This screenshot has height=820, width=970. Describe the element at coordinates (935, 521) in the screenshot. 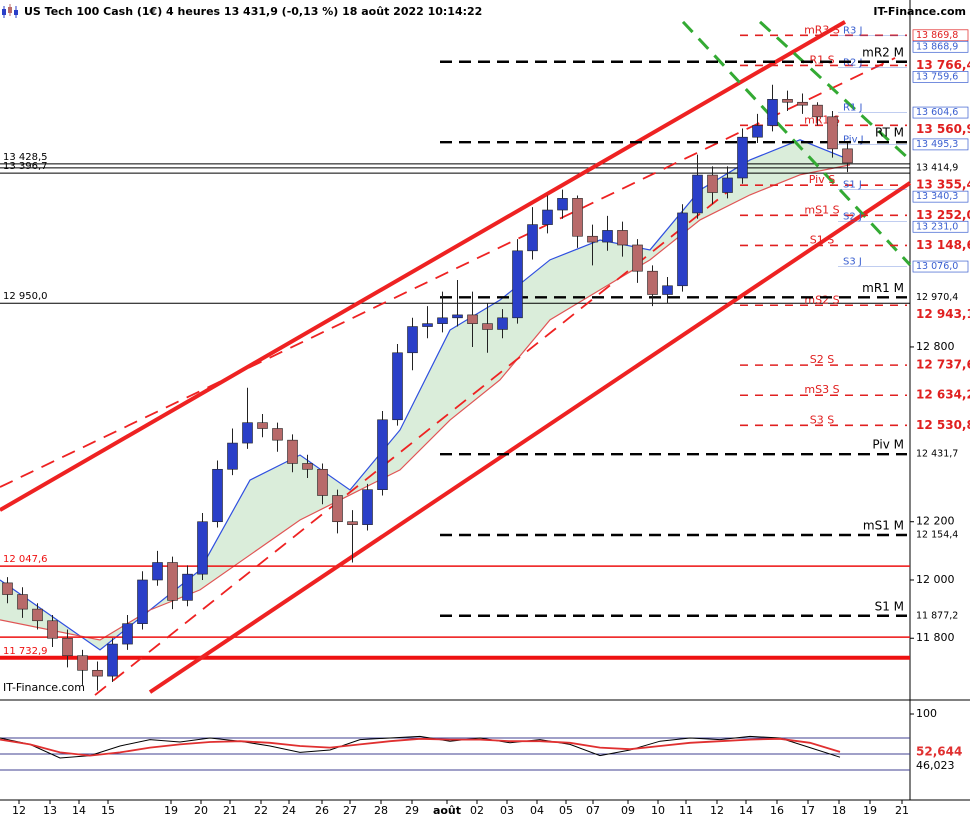

I see `price-label: 12 200` at that location.